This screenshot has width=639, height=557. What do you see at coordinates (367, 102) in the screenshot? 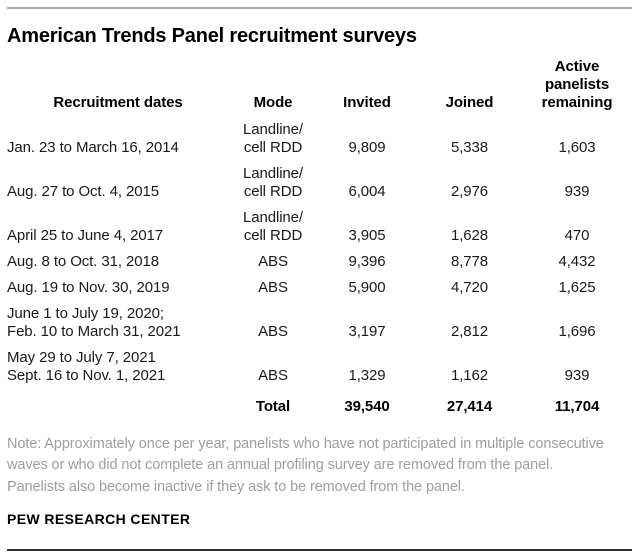
I see `header-invited: Invited` at bounding box center [367, 102].